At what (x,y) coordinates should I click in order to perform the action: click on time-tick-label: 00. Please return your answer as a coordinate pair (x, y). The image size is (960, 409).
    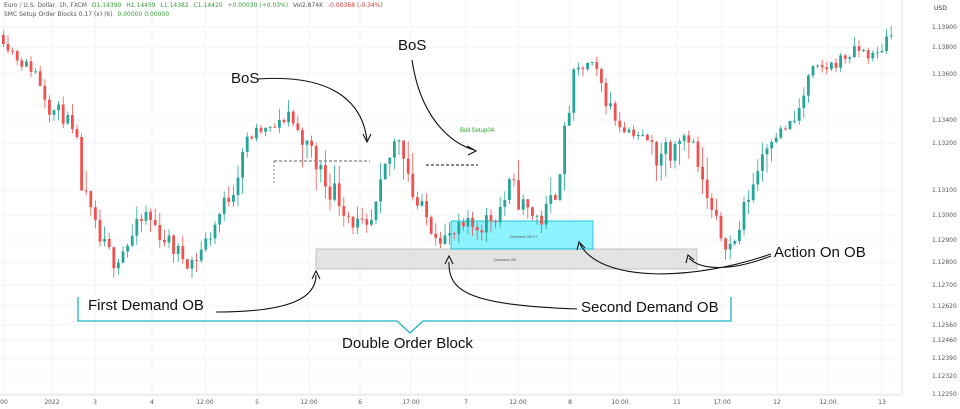
    Looking at the image, I should click on (4, 402).